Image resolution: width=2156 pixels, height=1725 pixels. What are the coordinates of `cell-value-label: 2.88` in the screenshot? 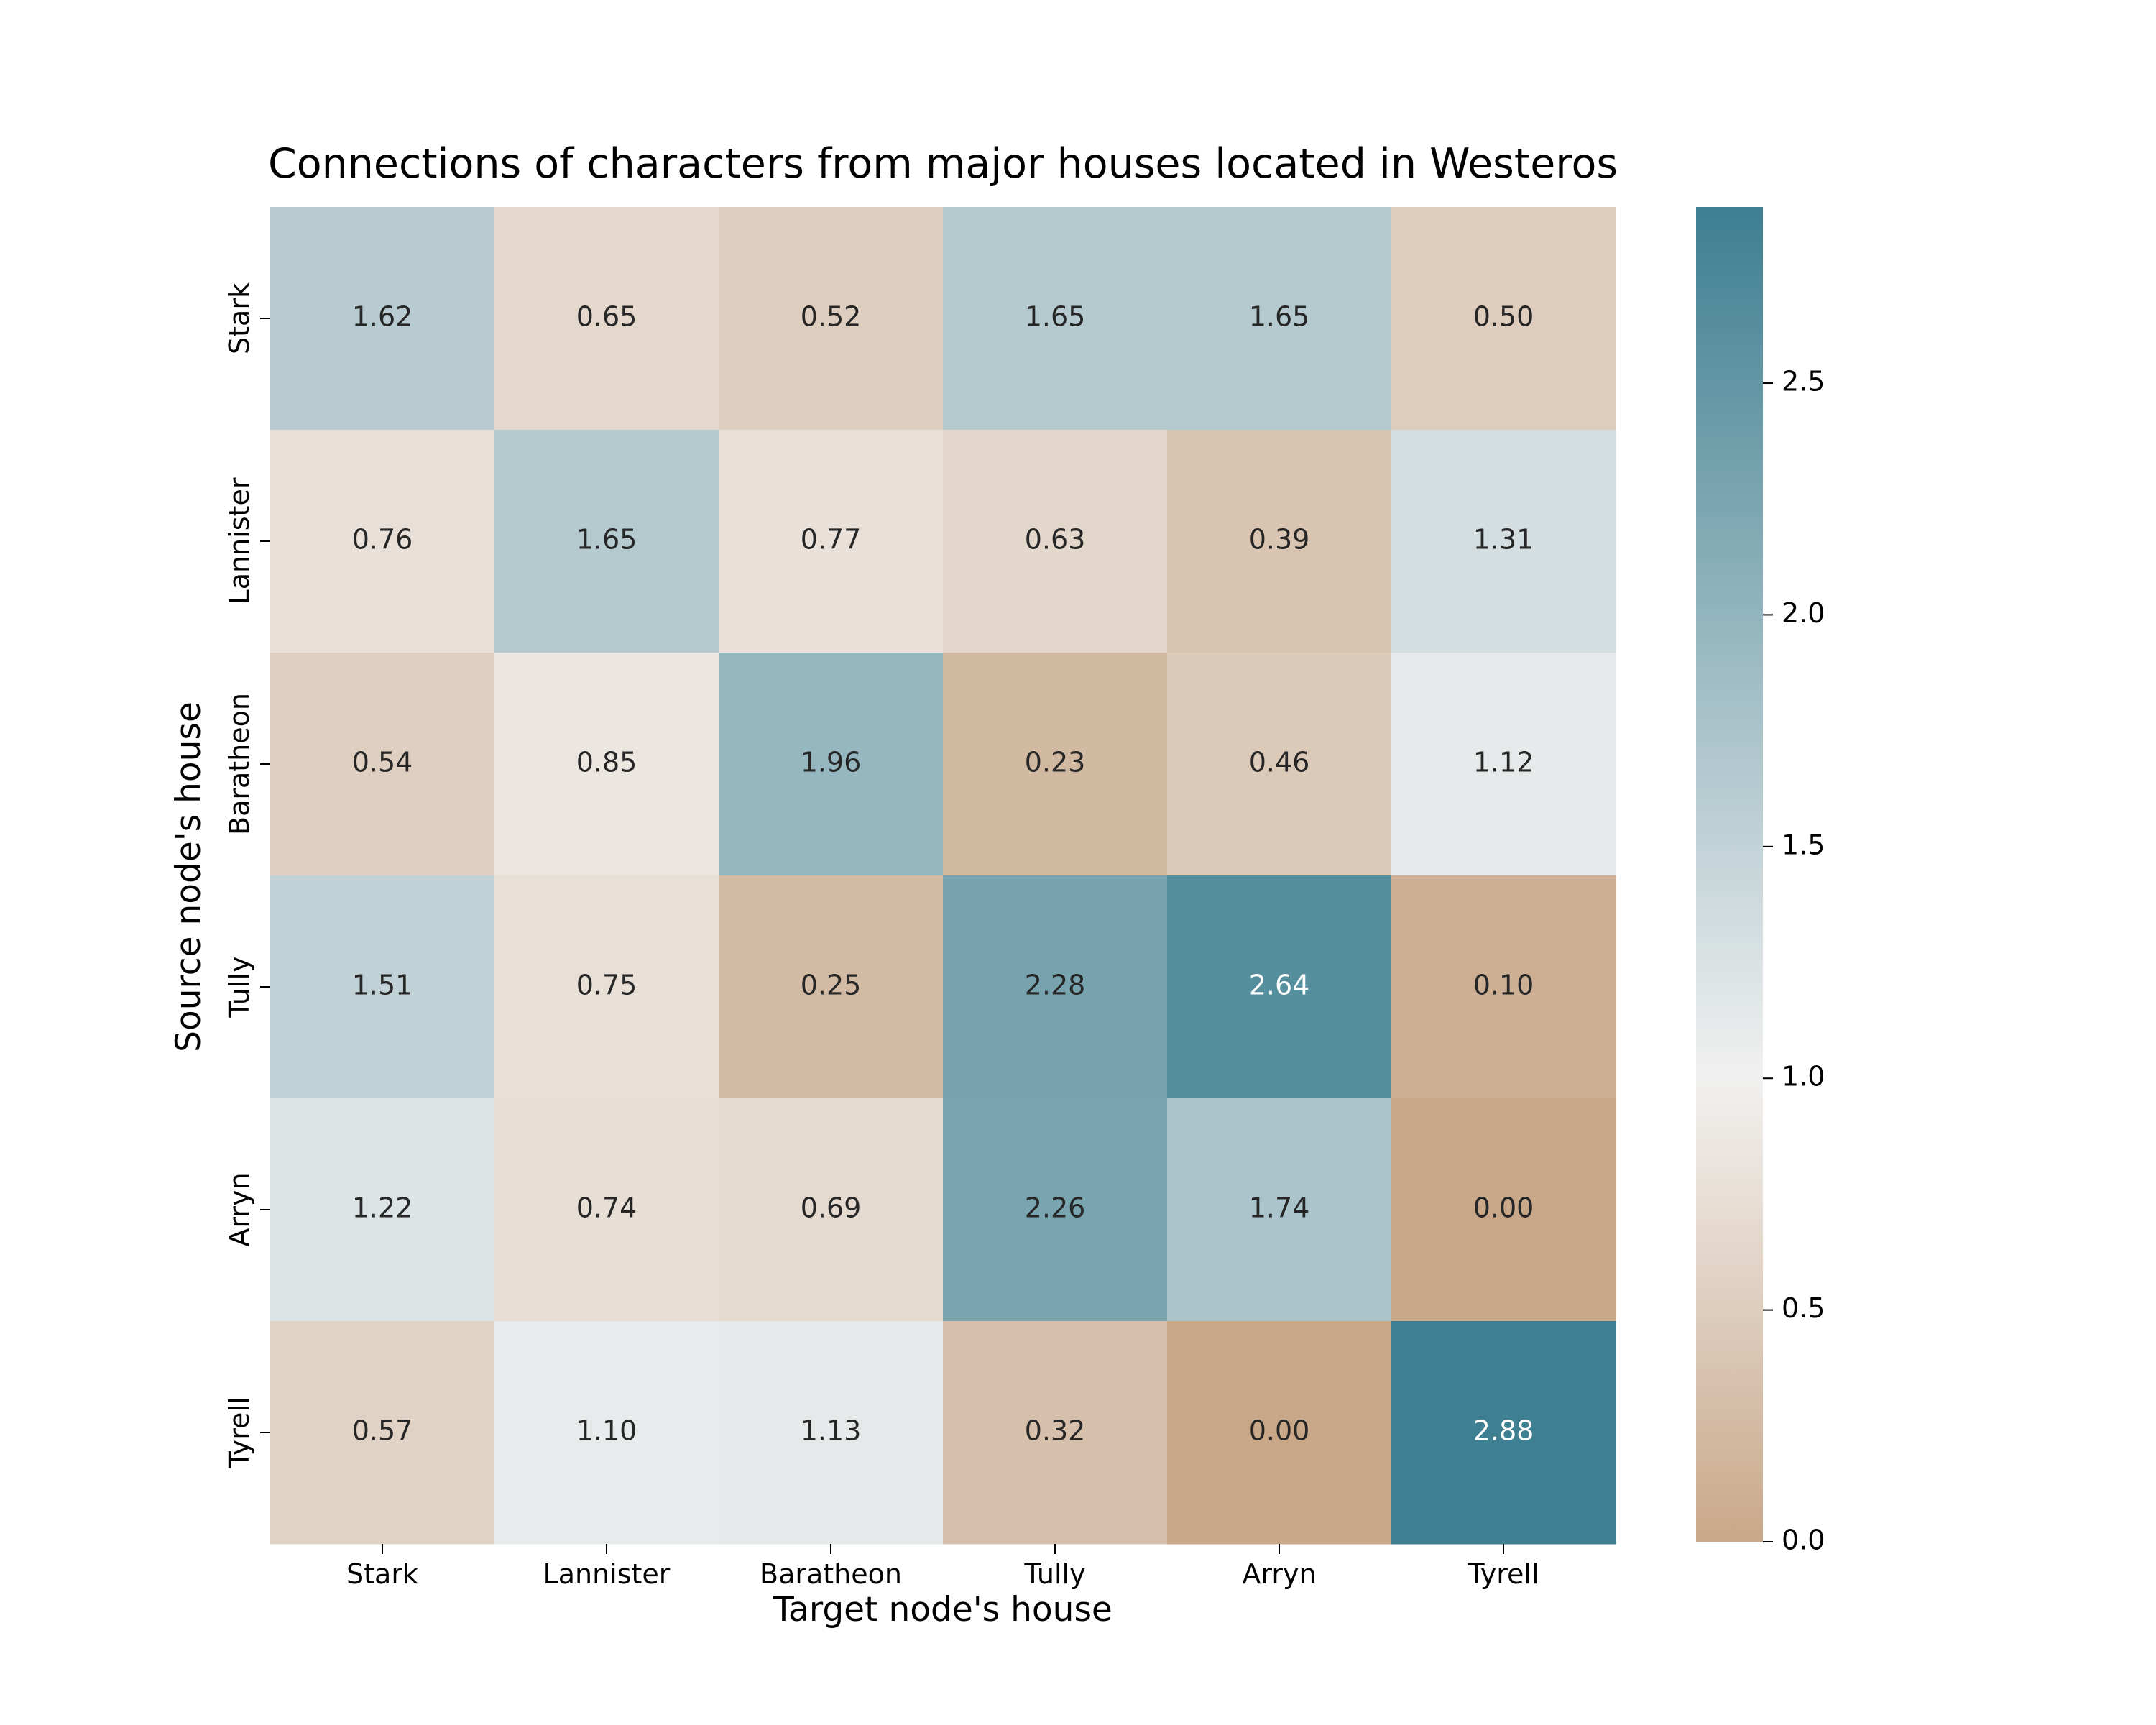 It's located at (1504, 1431).